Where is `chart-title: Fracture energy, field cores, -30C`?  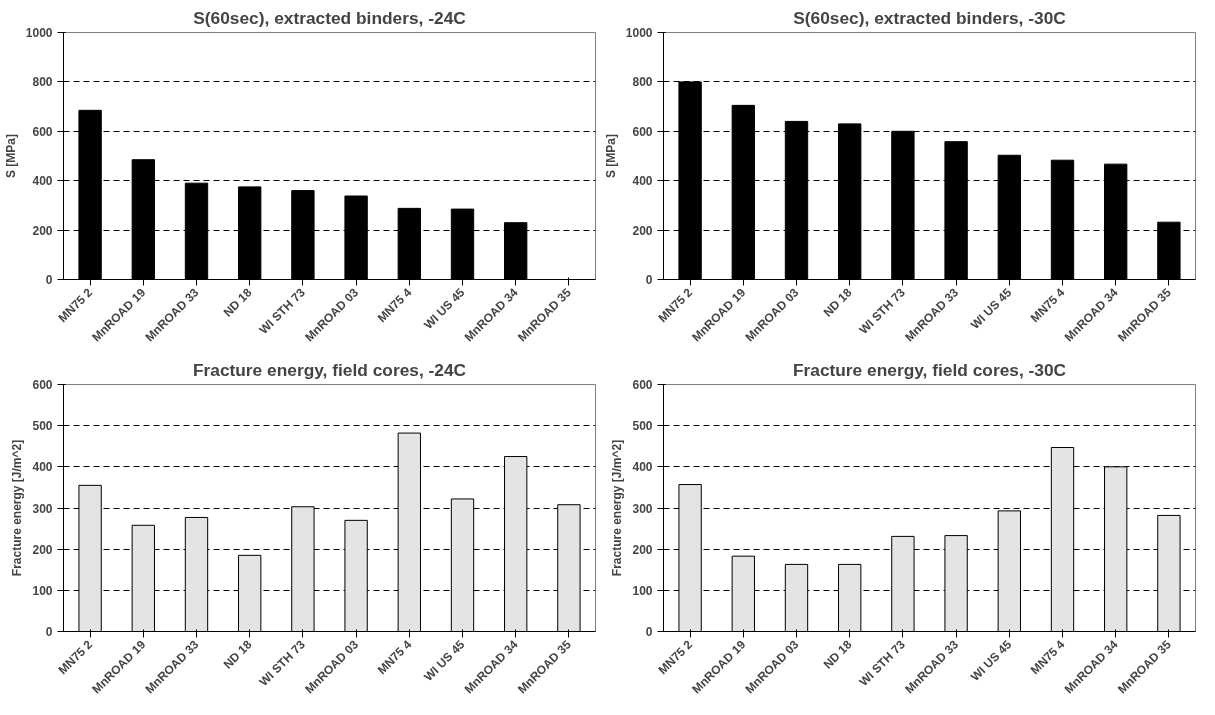
chart-title: Fracture energy, field cores, -30C is located at coordinates (929, 369).